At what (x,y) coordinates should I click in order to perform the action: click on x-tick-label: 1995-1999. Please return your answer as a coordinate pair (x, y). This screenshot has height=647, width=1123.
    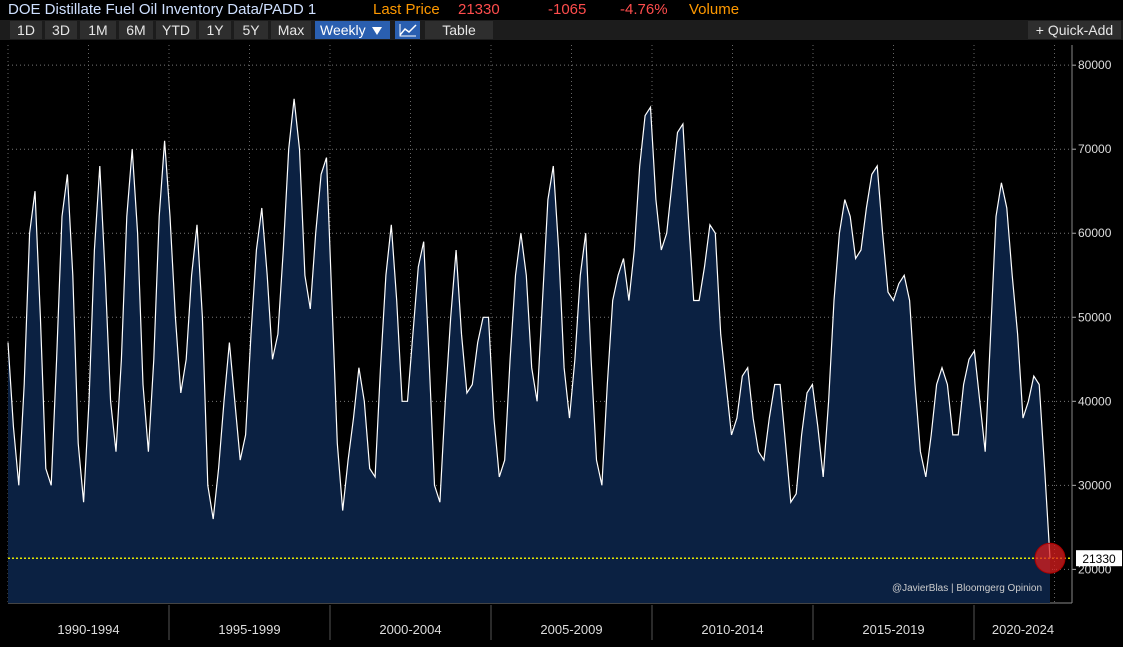
    Looking at the image, I should click on (249, 629).